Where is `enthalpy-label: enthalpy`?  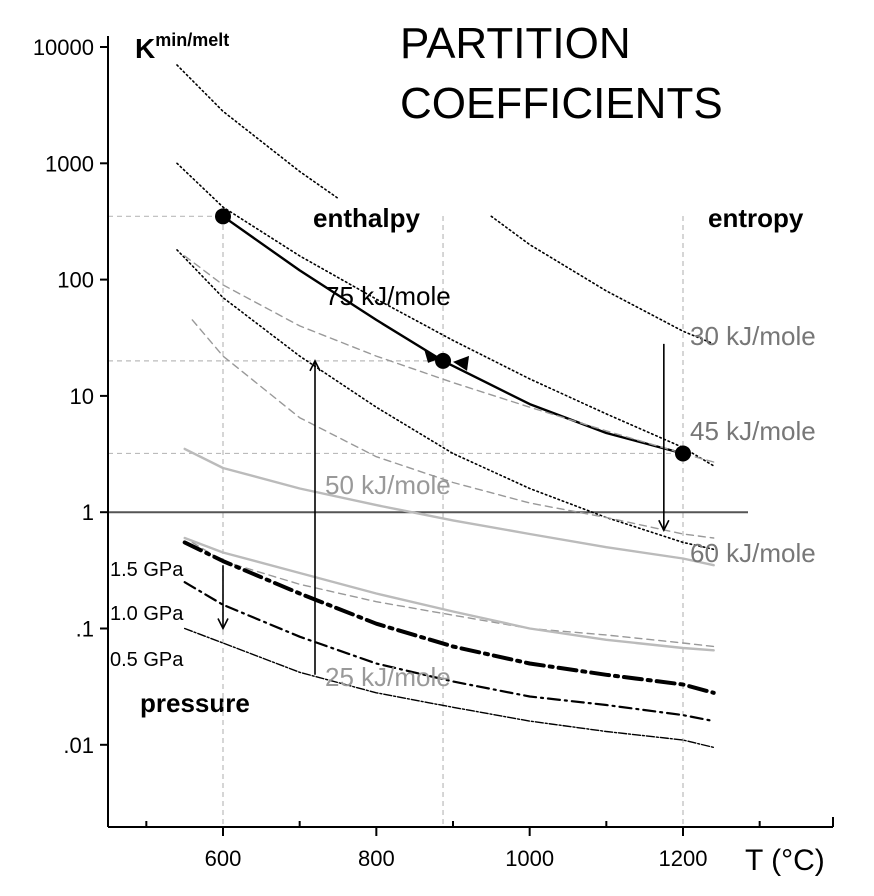 enthalpy-label: enthalpy is located at coordinates (366, 218).